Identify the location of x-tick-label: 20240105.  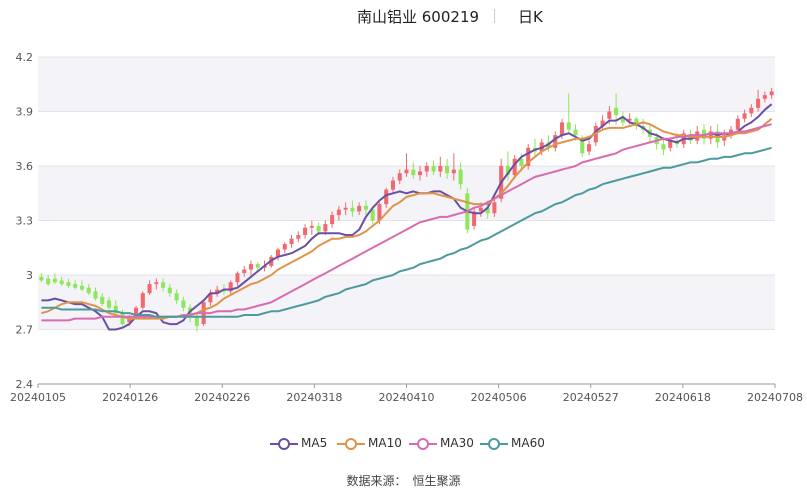
(38, 397).